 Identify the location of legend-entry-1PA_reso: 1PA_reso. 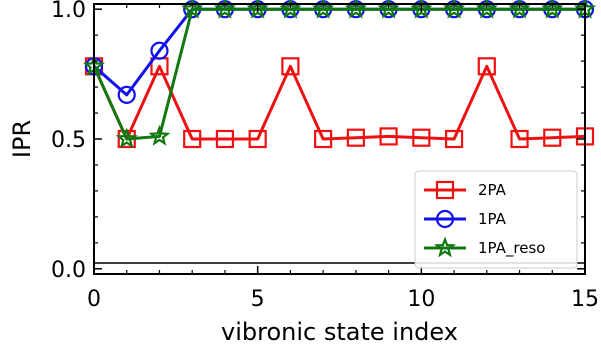
(484, 247).